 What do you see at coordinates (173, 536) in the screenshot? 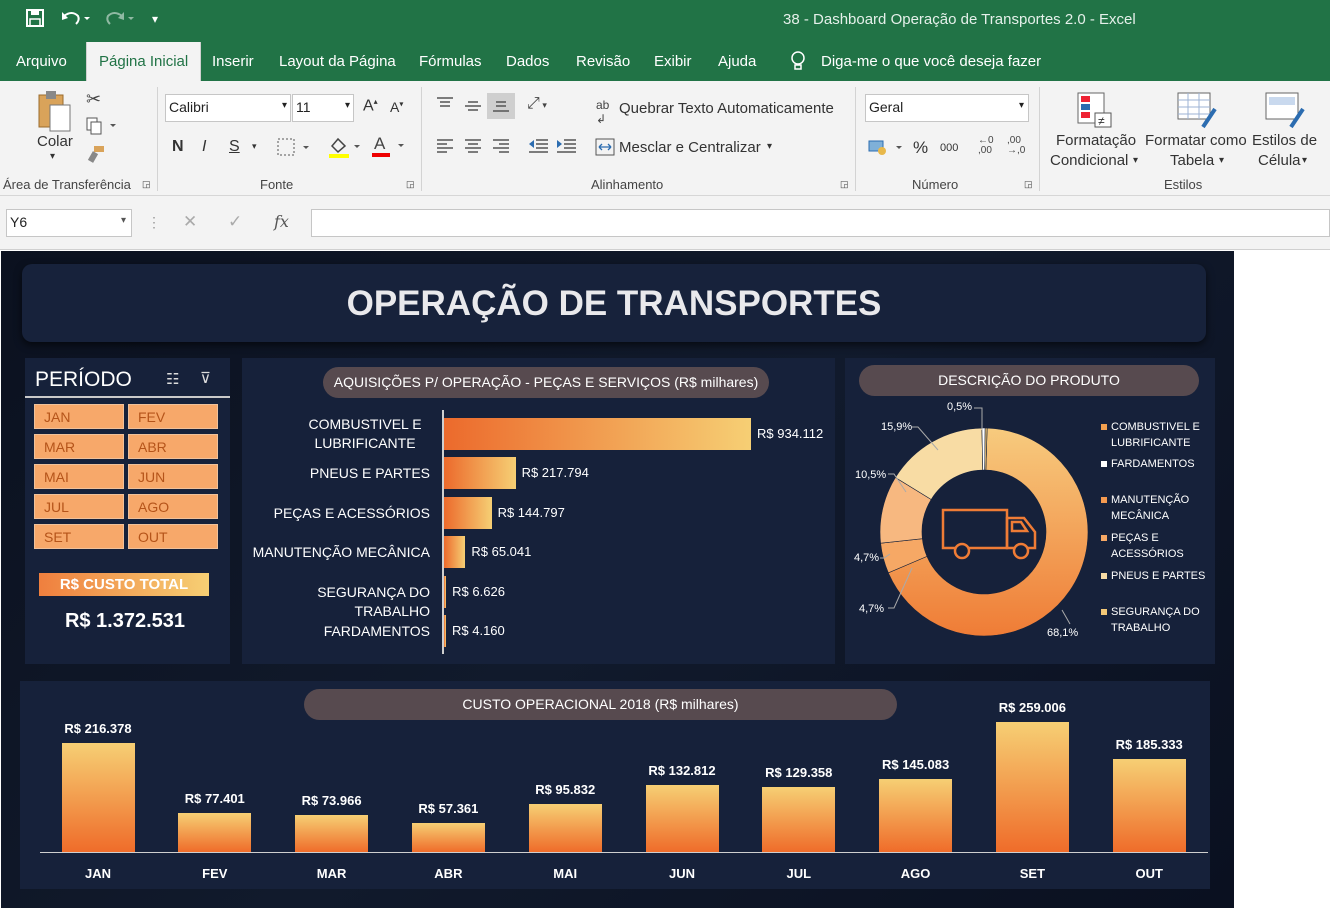
I see `slicer-item-out: OUT` at bounding box center [173, 536].